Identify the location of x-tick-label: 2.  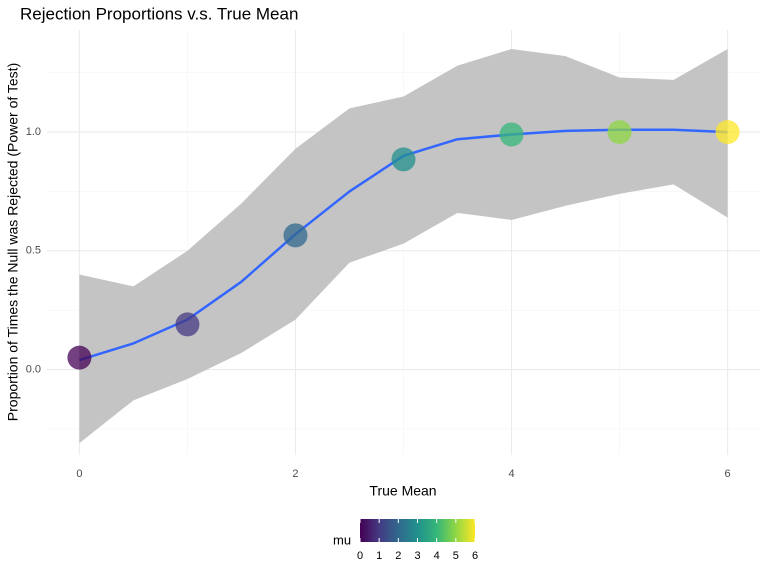
(295, 474).